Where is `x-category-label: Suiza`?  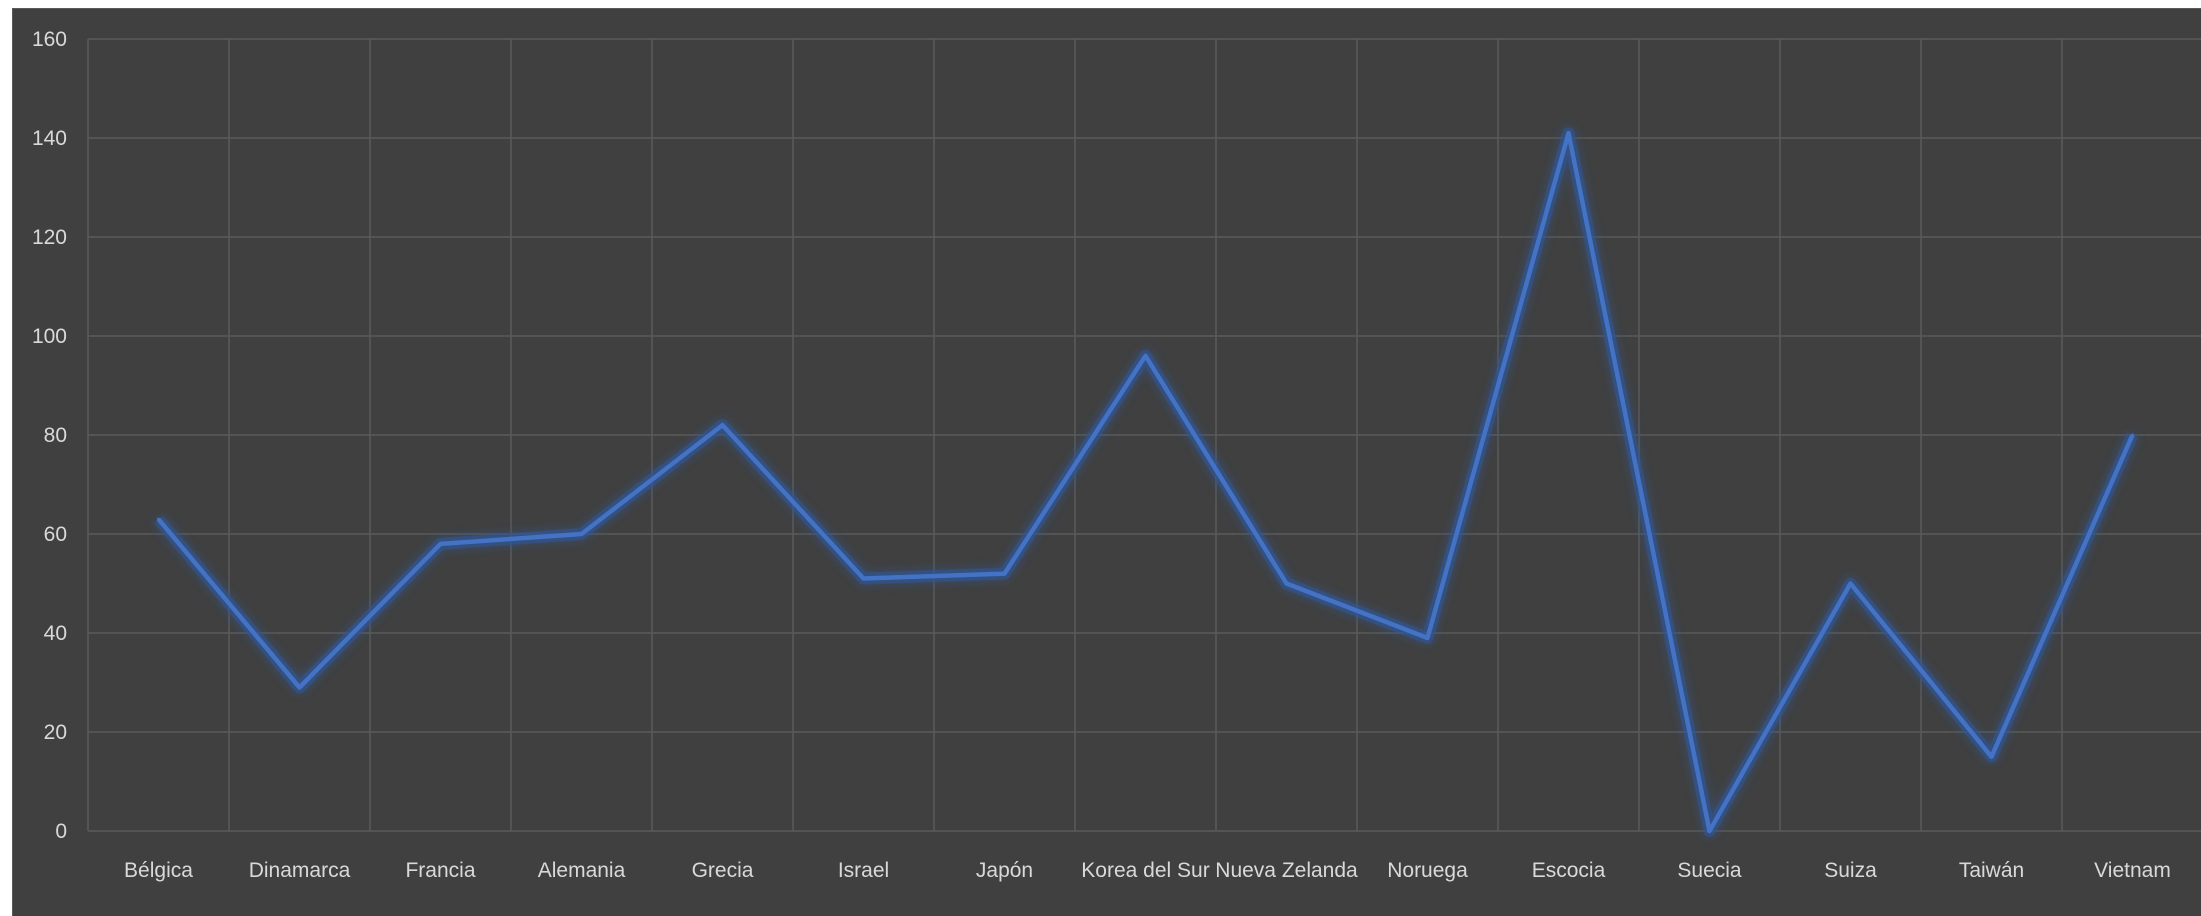 x-category-label: Suiza is located at coordinates (1850, 870).